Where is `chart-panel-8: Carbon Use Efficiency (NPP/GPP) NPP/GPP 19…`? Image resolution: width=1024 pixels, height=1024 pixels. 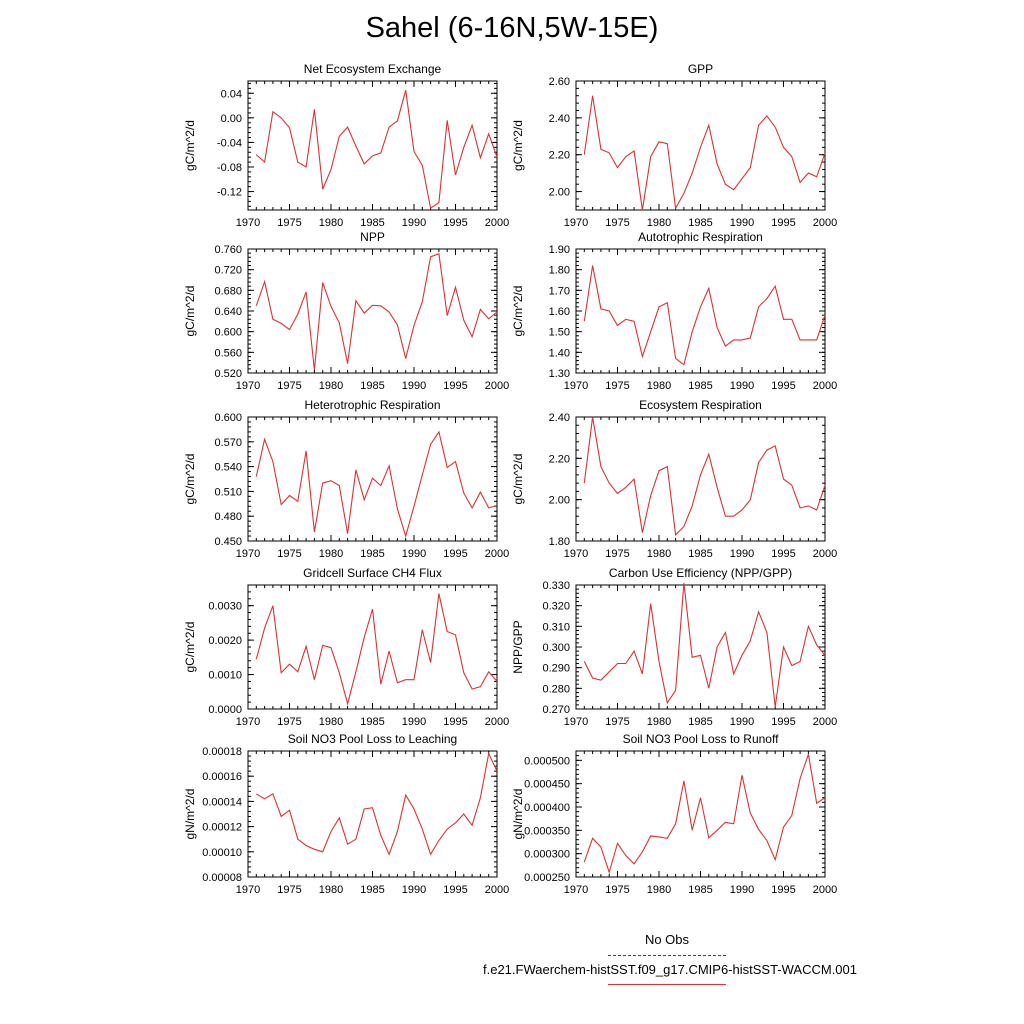
chart-panel-8: Carbon Use Efficiency (NPP/GPP) NPP/GPP 19… is located at coordinates (674, 647).